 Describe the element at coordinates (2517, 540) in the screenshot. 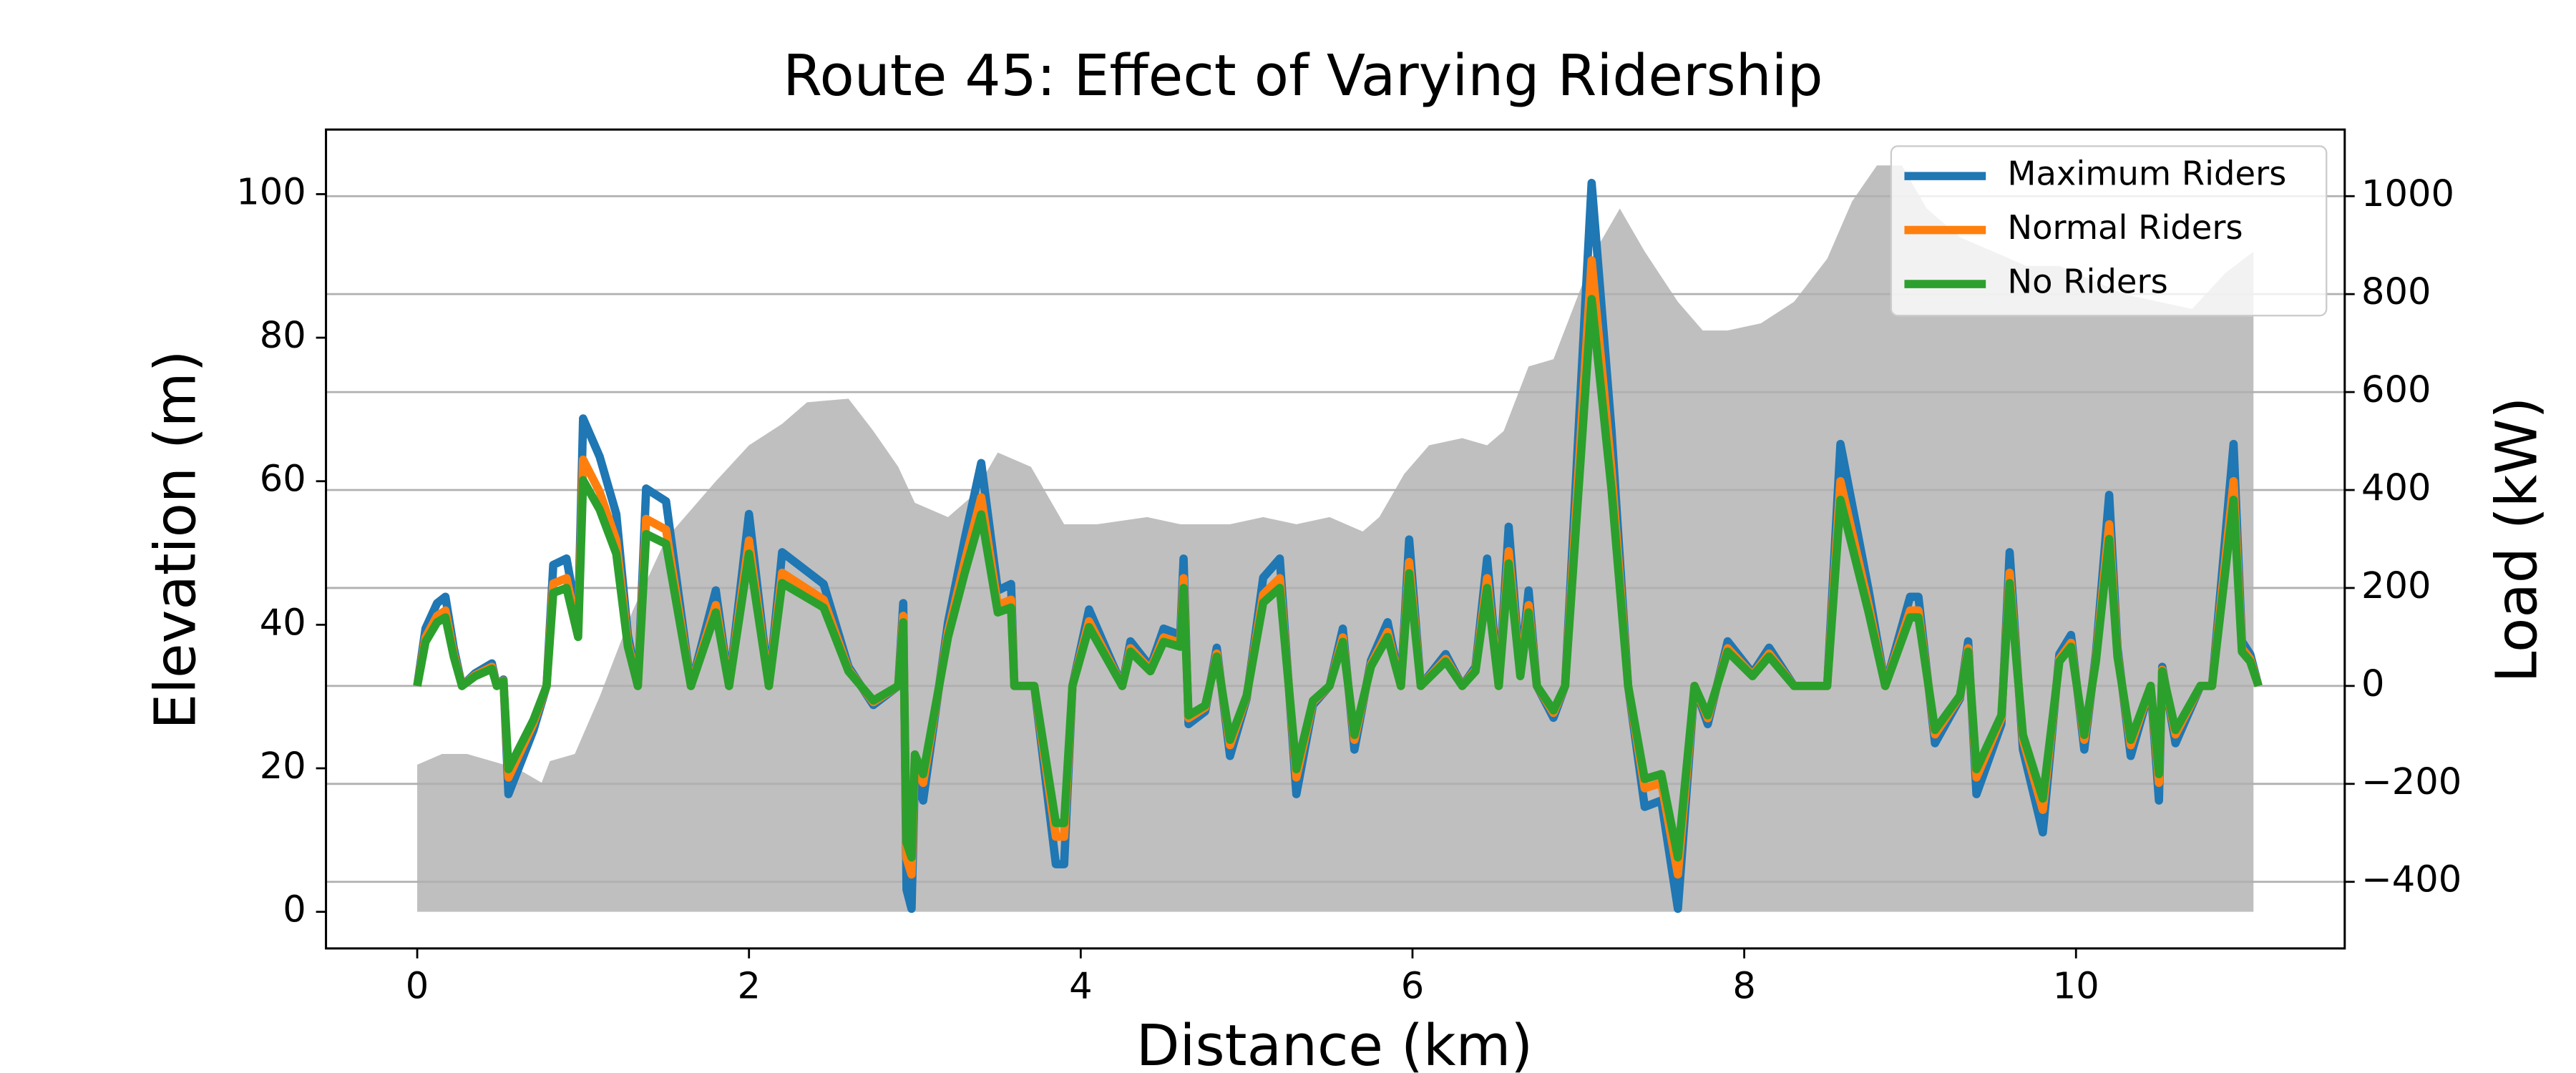

I see `y2-axis-label: Load (kW)` at that location.